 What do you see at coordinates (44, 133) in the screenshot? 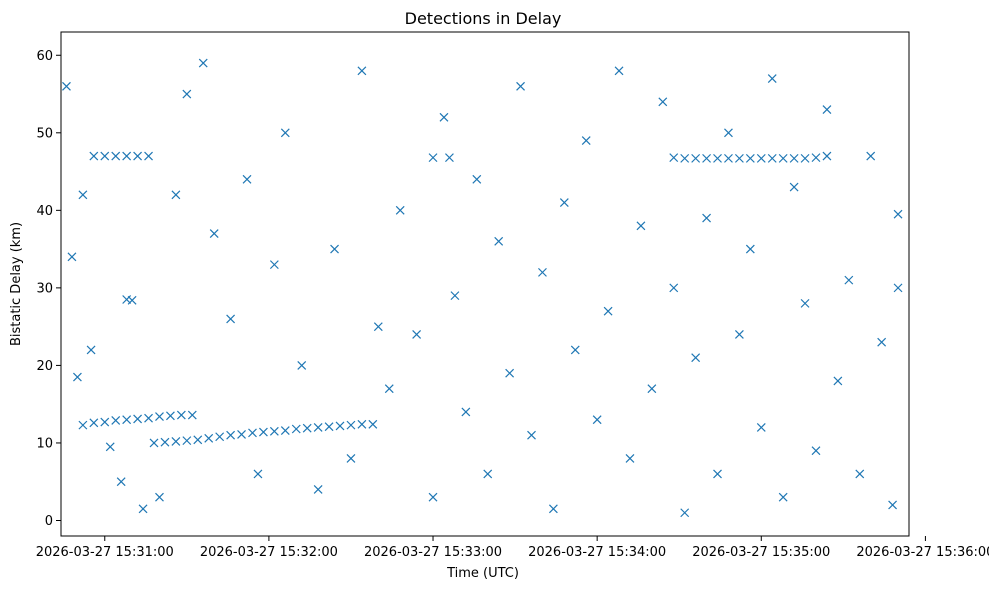
I see `y-tick-label: 50` at bounding box center [44, 133].